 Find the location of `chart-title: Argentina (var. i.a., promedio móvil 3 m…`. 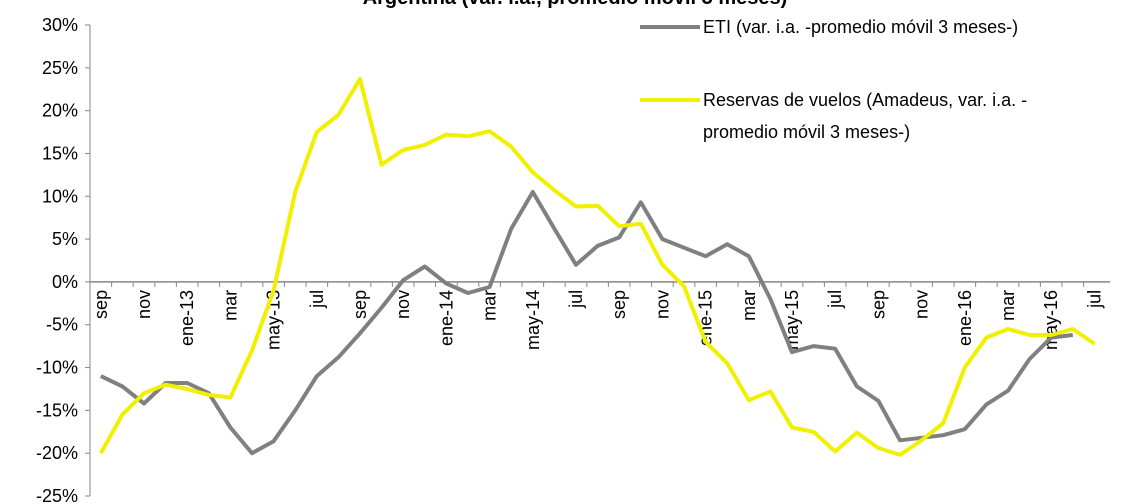

chart-title: Argentina (var. i.a., promedio móvil 3 m… is located at coordinates (575, 4).